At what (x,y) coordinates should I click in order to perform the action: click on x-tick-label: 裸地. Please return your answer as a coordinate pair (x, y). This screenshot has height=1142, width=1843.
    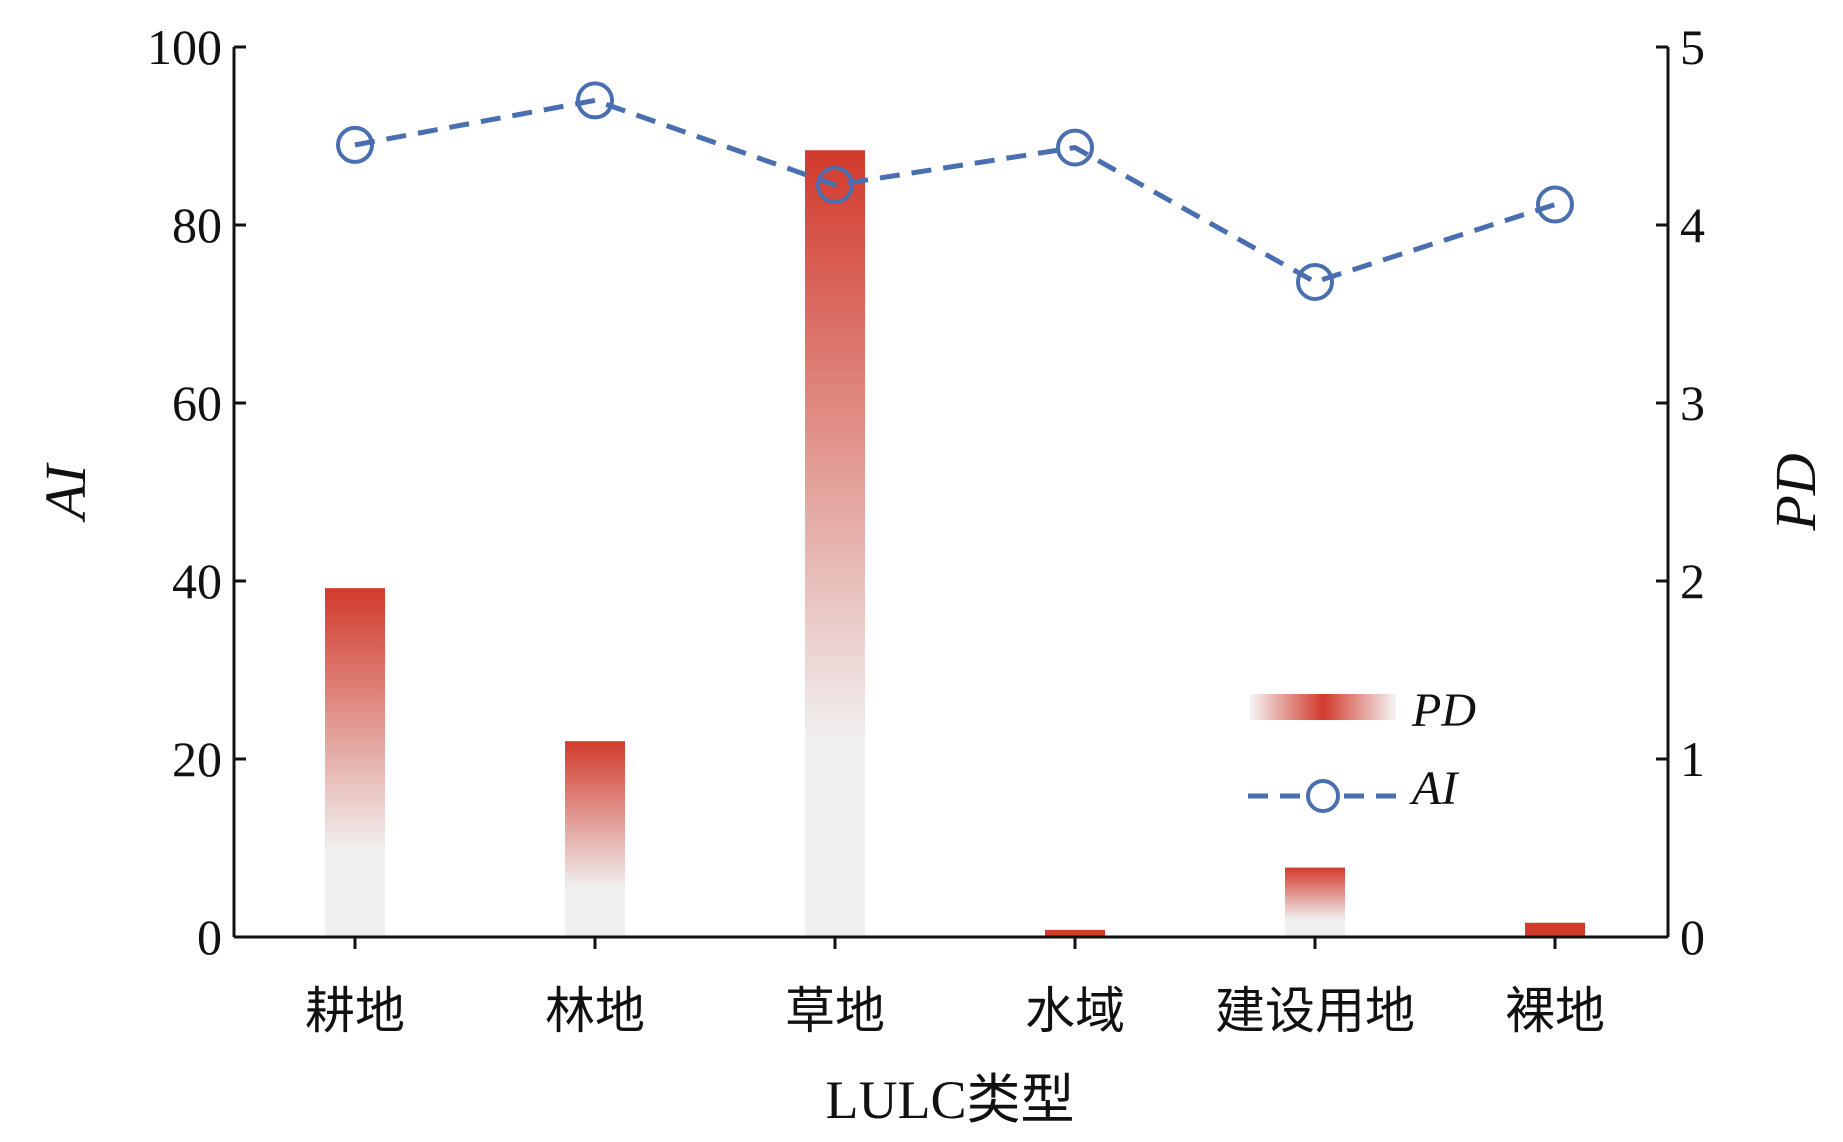
    Looking at the image, I should click on (1555, 1011).